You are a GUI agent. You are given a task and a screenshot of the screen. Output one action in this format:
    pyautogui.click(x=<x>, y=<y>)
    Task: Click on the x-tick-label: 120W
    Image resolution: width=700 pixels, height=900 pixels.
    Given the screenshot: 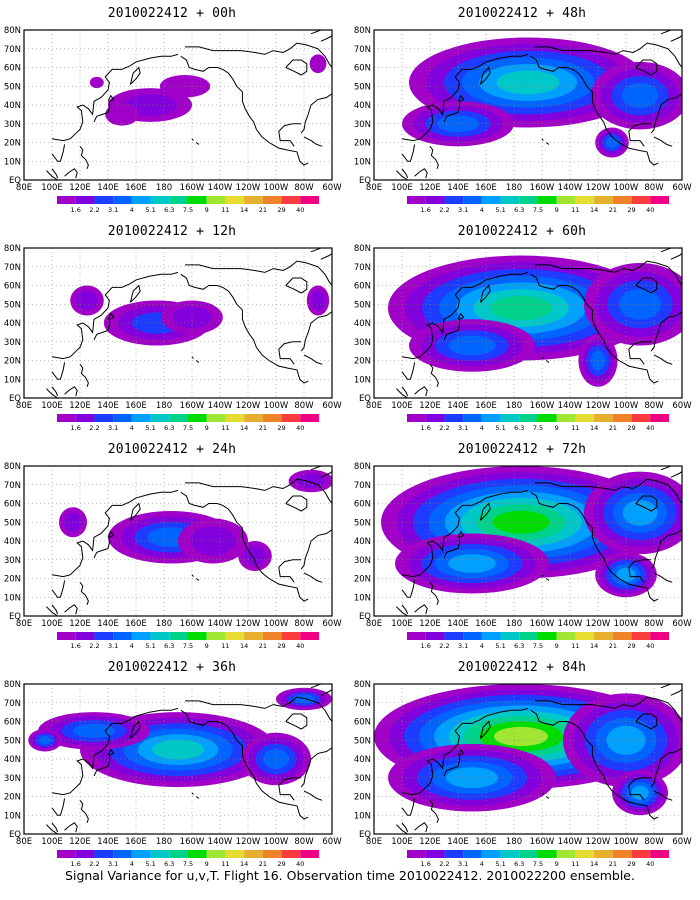 What is the action you would take?
    pyautogui.click(x=248, y=188)
    